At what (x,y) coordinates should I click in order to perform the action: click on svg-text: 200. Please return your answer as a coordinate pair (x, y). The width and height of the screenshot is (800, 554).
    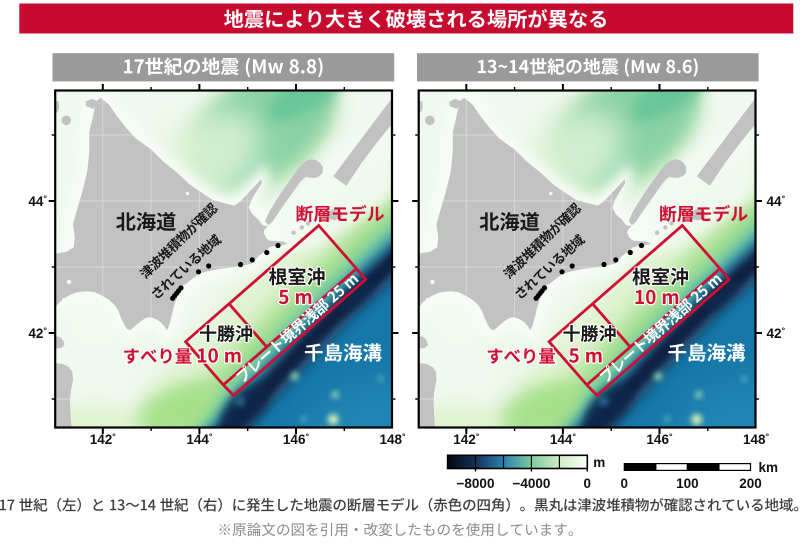
    Looking at the image, I should click on (750, 483).